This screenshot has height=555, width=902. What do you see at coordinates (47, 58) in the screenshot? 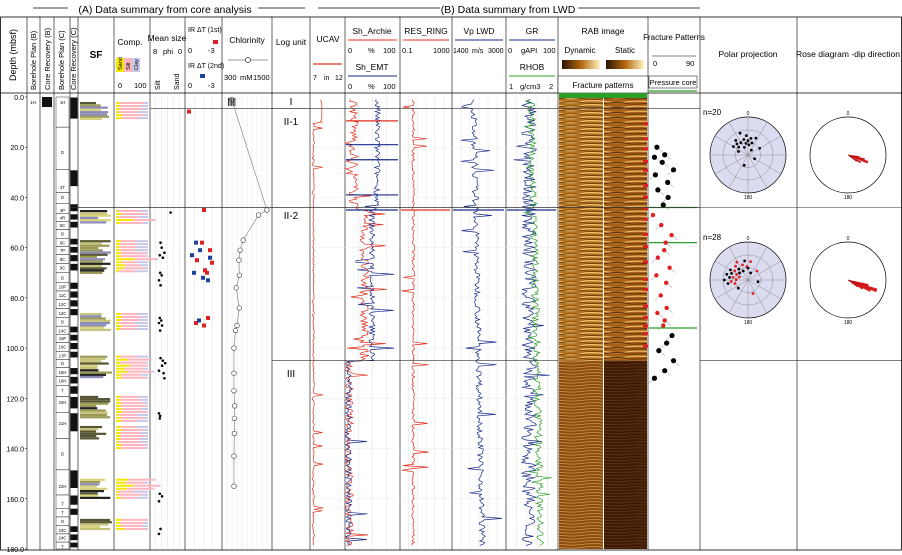
I see `header-core-recovery-b: Core Recovery (B)` at bounding box center [47, 58].